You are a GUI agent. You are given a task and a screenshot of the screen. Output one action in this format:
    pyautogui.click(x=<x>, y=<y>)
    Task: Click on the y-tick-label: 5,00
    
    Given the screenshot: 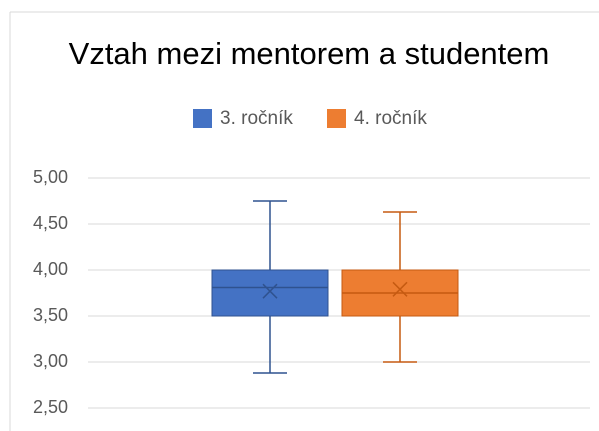 What is the action you would take?
    pyautogui.click(x=50, y=177)
    